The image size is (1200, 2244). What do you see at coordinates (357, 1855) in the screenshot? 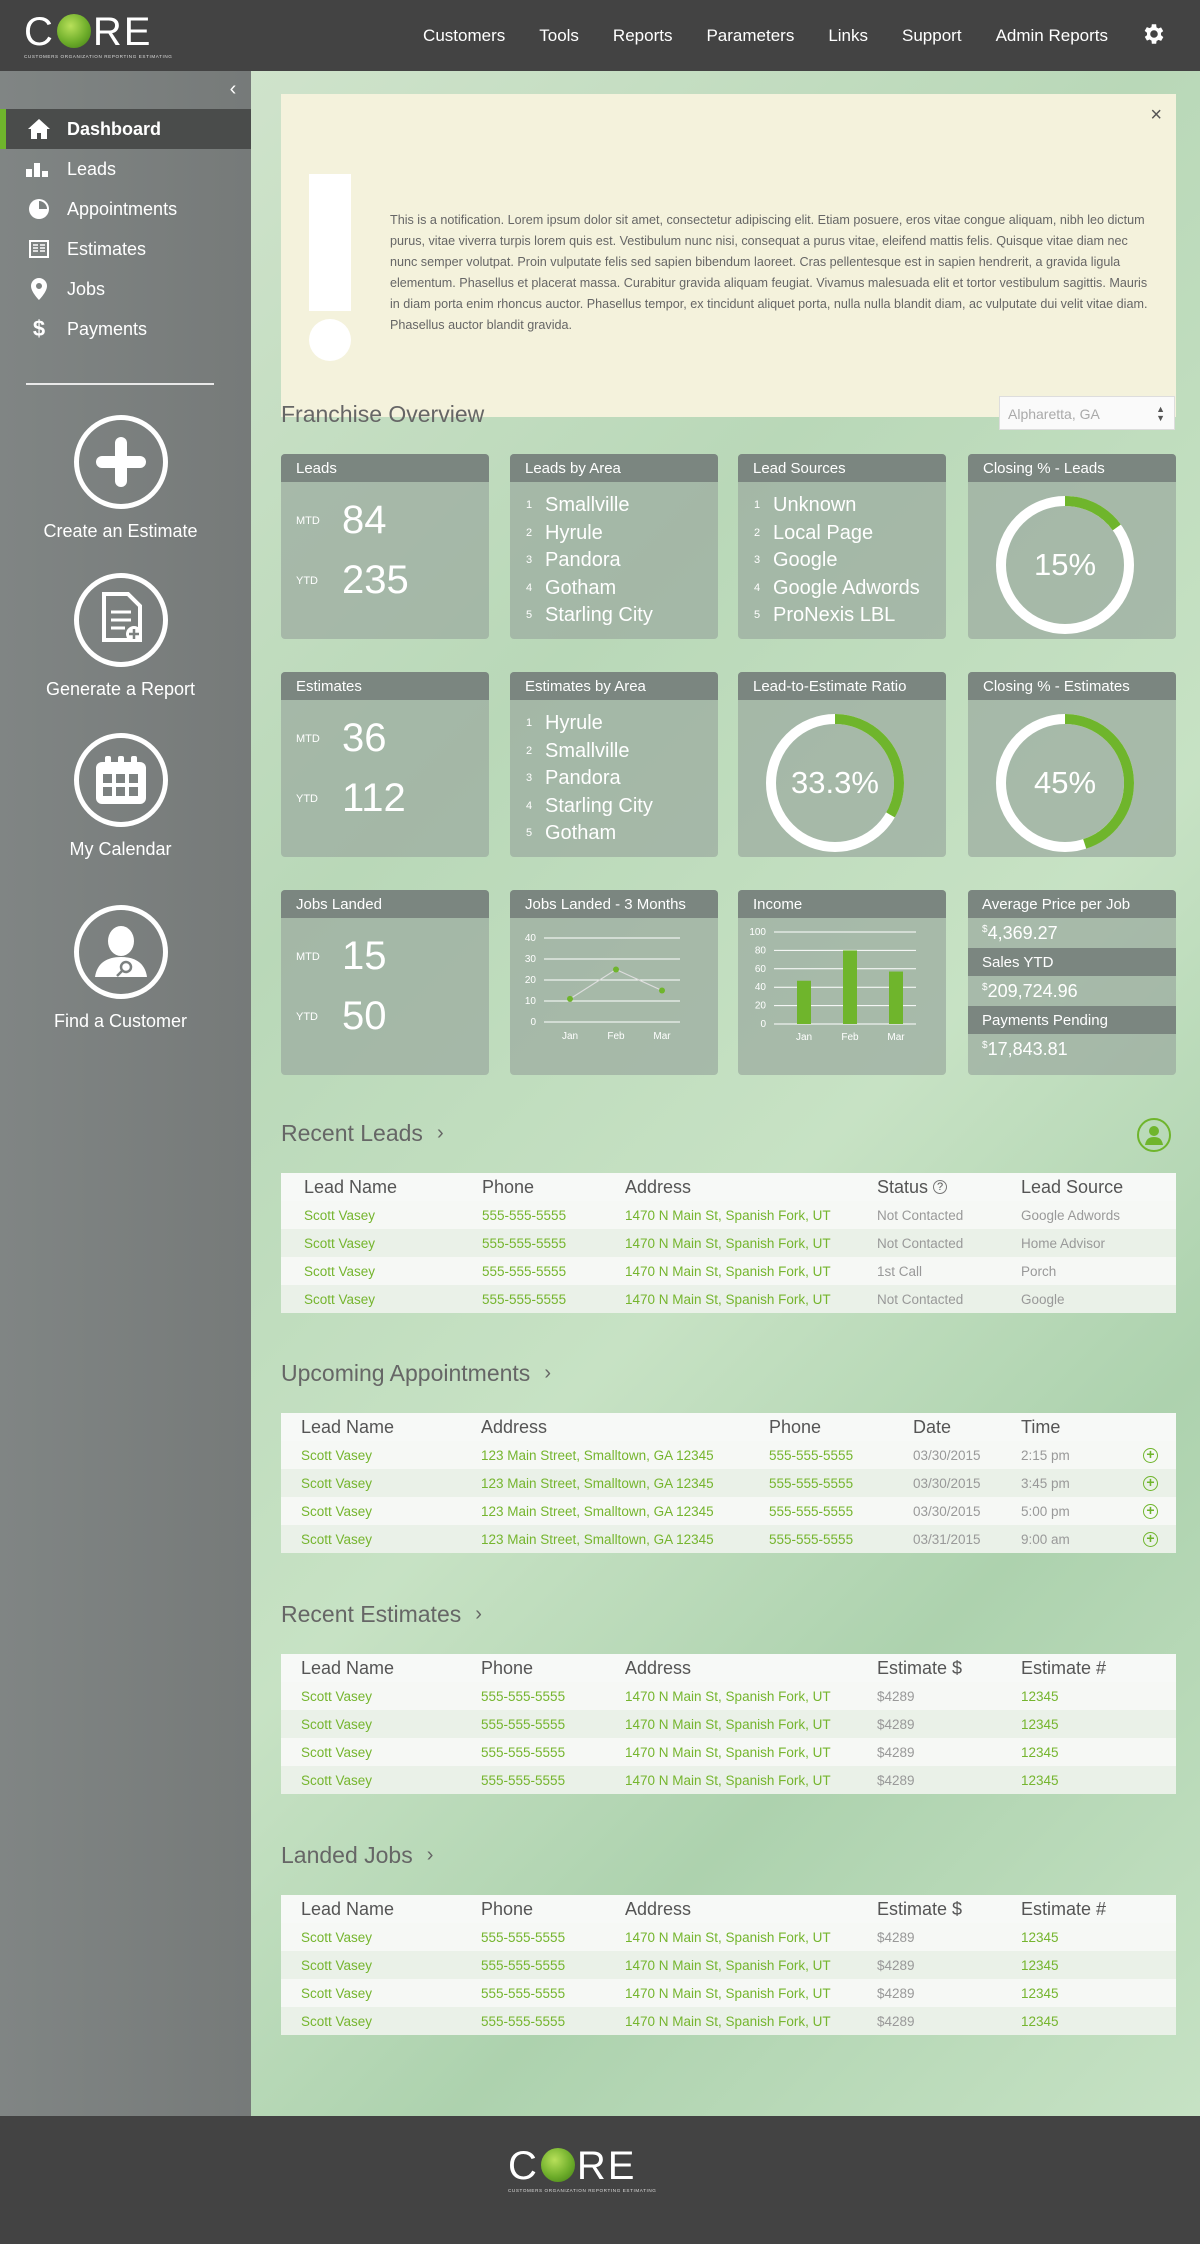
I see `landed-jobs-link: Landed Jobs ›` at bounding box center [357, 1855].